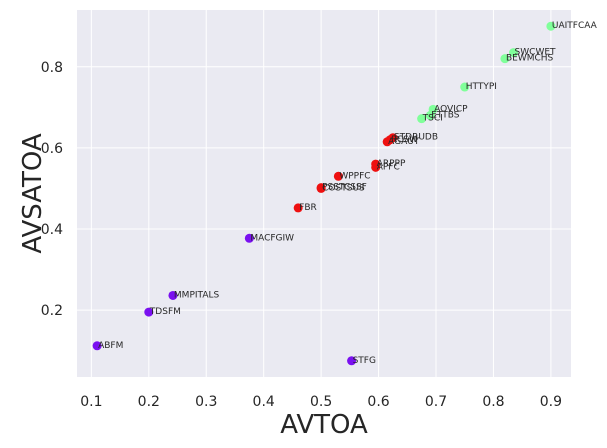 Image resolution: width=607 pixels, height=448 pixels. What do you see at coordinates (308, 208) in the screenshot?
I see `data-point-label: FBR` at bounding box center [308, 208].